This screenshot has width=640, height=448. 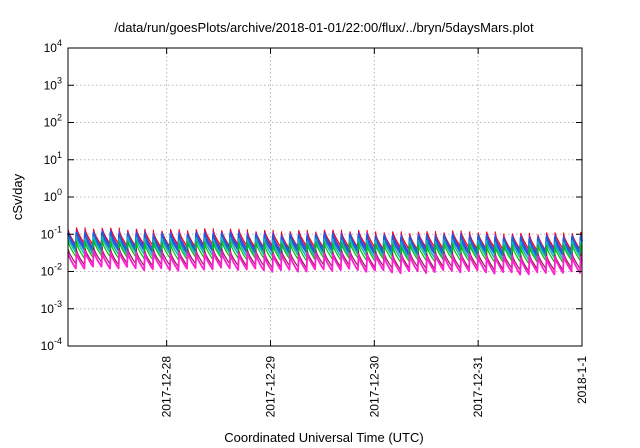 What do you see at coordinates (167, 387) in the screenshot?
I see `x-tick-label: 2017-12-28` at bounding box center [167, 387].